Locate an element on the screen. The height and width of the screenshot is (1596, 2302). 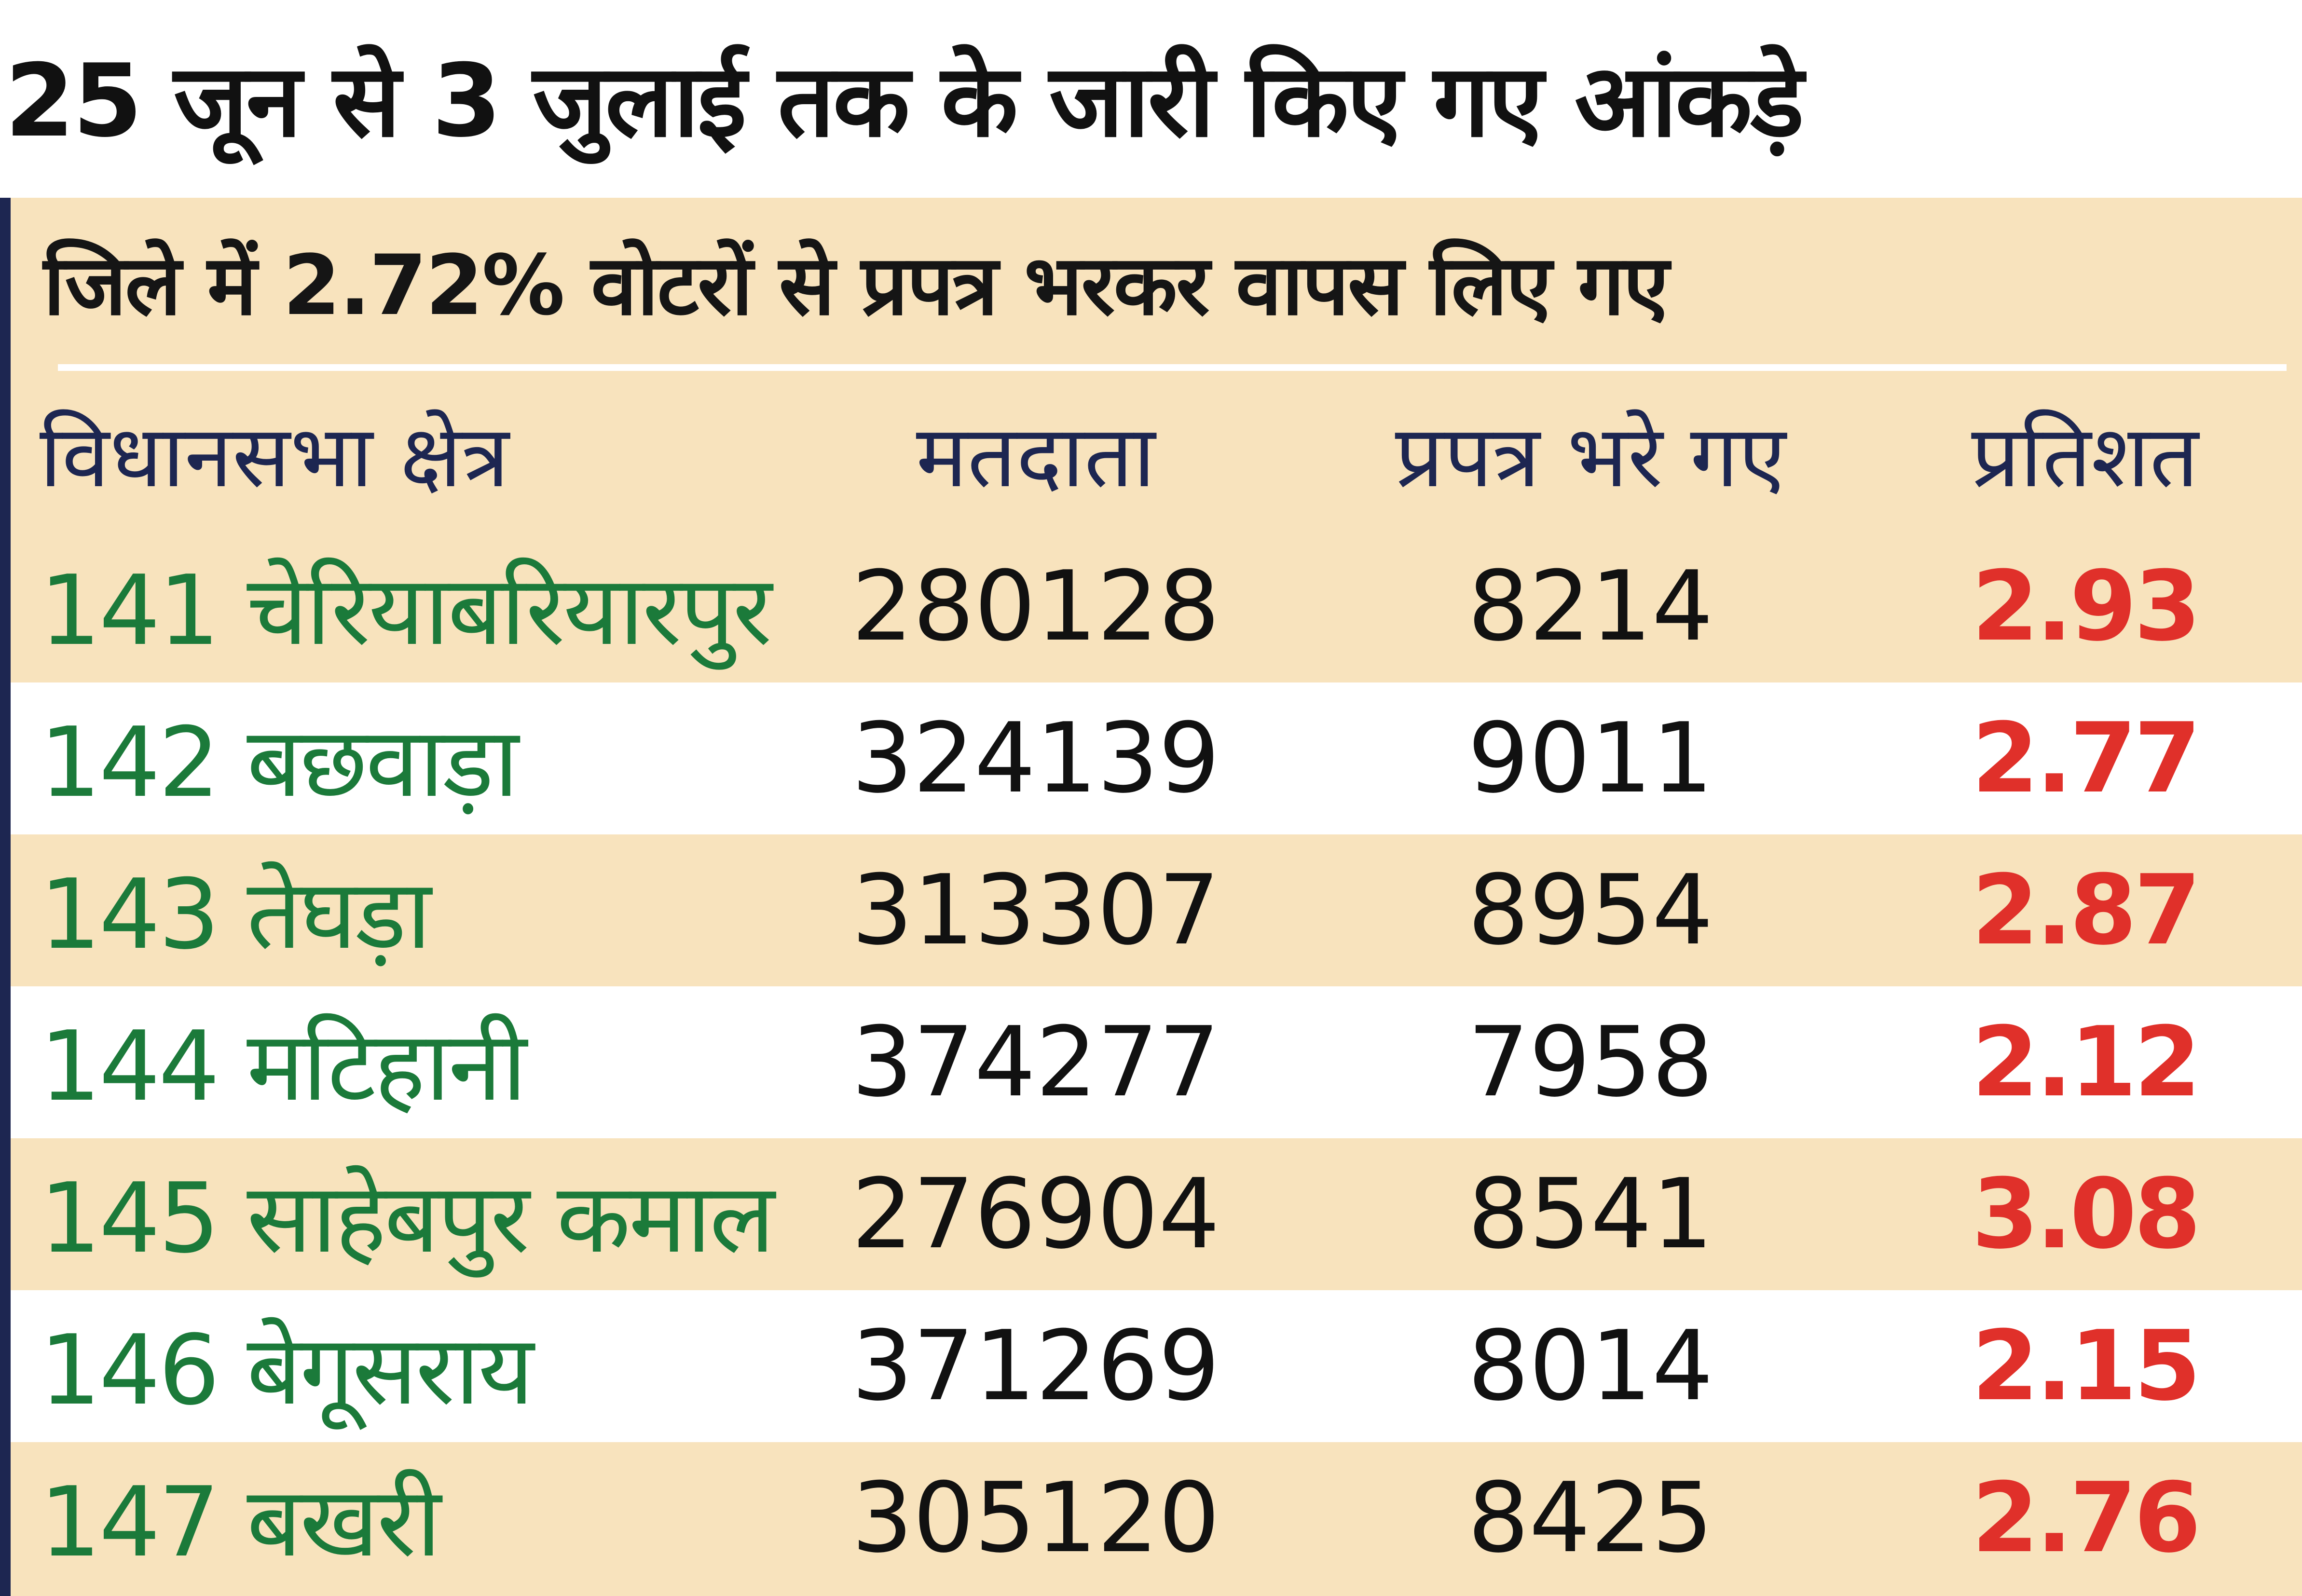
table-row: 142 बछवाड़ा 324139 9011 2.77 is located at coordinates (1156, 758).